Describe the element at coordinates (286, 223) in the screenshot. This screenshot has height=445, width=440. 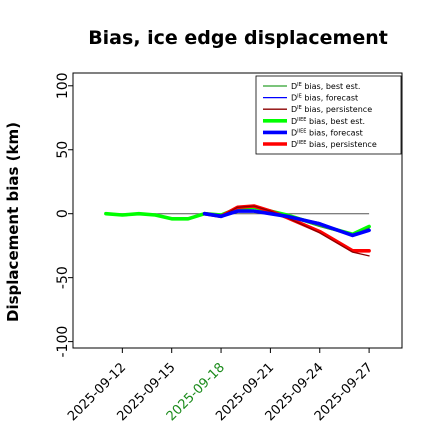
I see `series-line` at that location.